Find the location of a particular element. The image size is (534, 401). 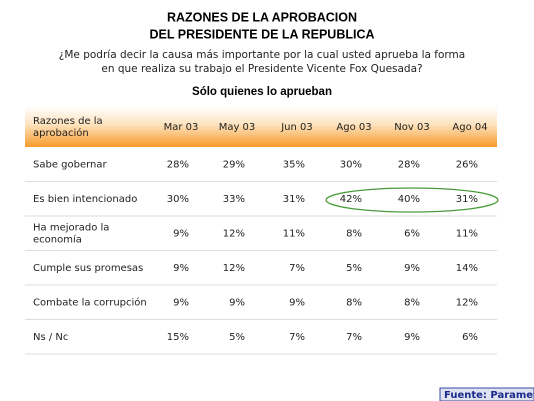

header-band is located at coordinates (261, 126).